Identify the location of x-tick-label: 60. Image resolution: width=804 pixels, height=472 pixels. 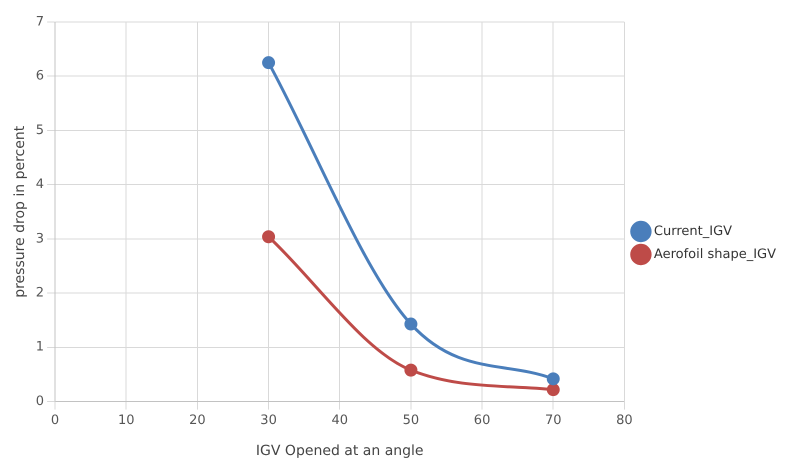
(482, 420).